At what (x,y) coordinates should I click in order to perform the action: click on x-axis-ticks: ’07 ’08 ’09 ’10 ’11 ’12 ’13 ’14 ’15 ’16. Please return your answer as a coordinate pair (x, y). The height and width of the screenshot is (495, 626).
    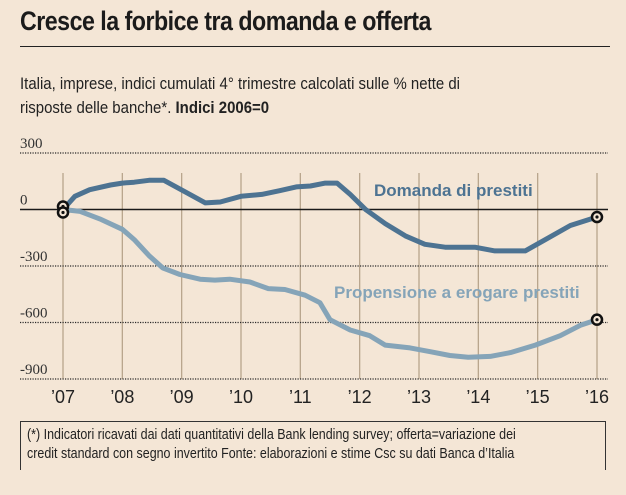
    Looking at the image, I should click on (330, 397).